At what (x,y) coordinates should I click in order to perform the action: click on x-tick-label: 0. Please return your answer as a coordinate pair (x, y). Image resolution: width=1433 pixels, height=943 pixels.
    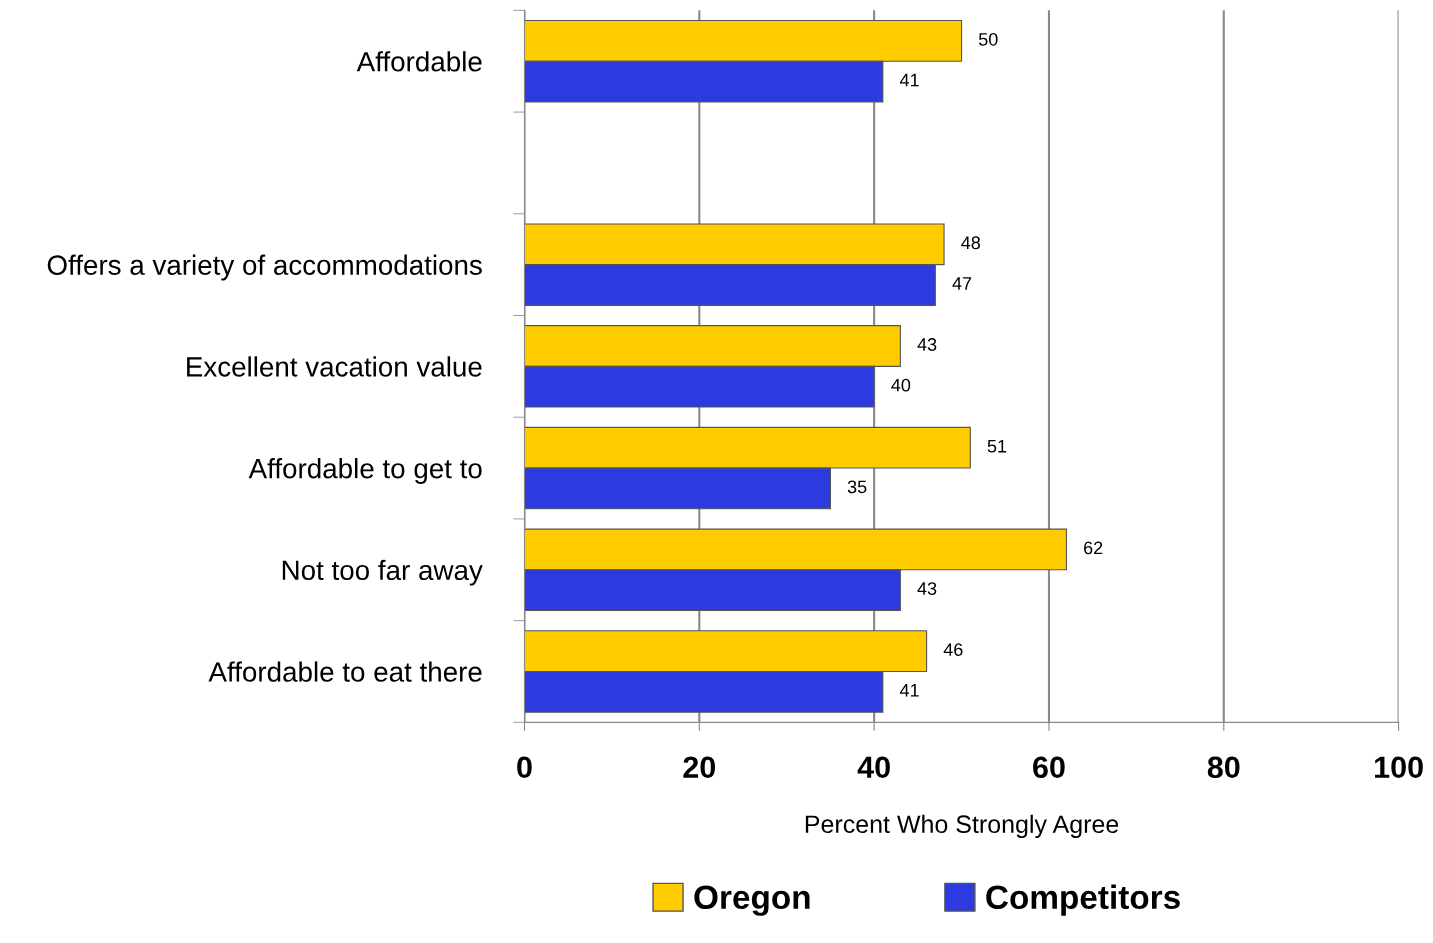
    Looking at the image, I should click on (524, 767).